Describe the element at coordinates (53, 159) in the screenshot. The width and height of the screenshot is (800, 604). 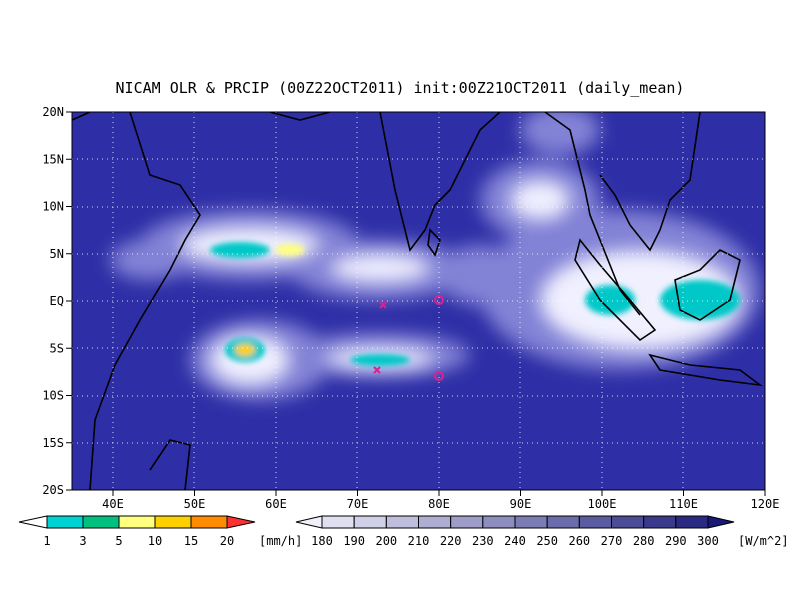
I see `lat-label: 15N` at that location.